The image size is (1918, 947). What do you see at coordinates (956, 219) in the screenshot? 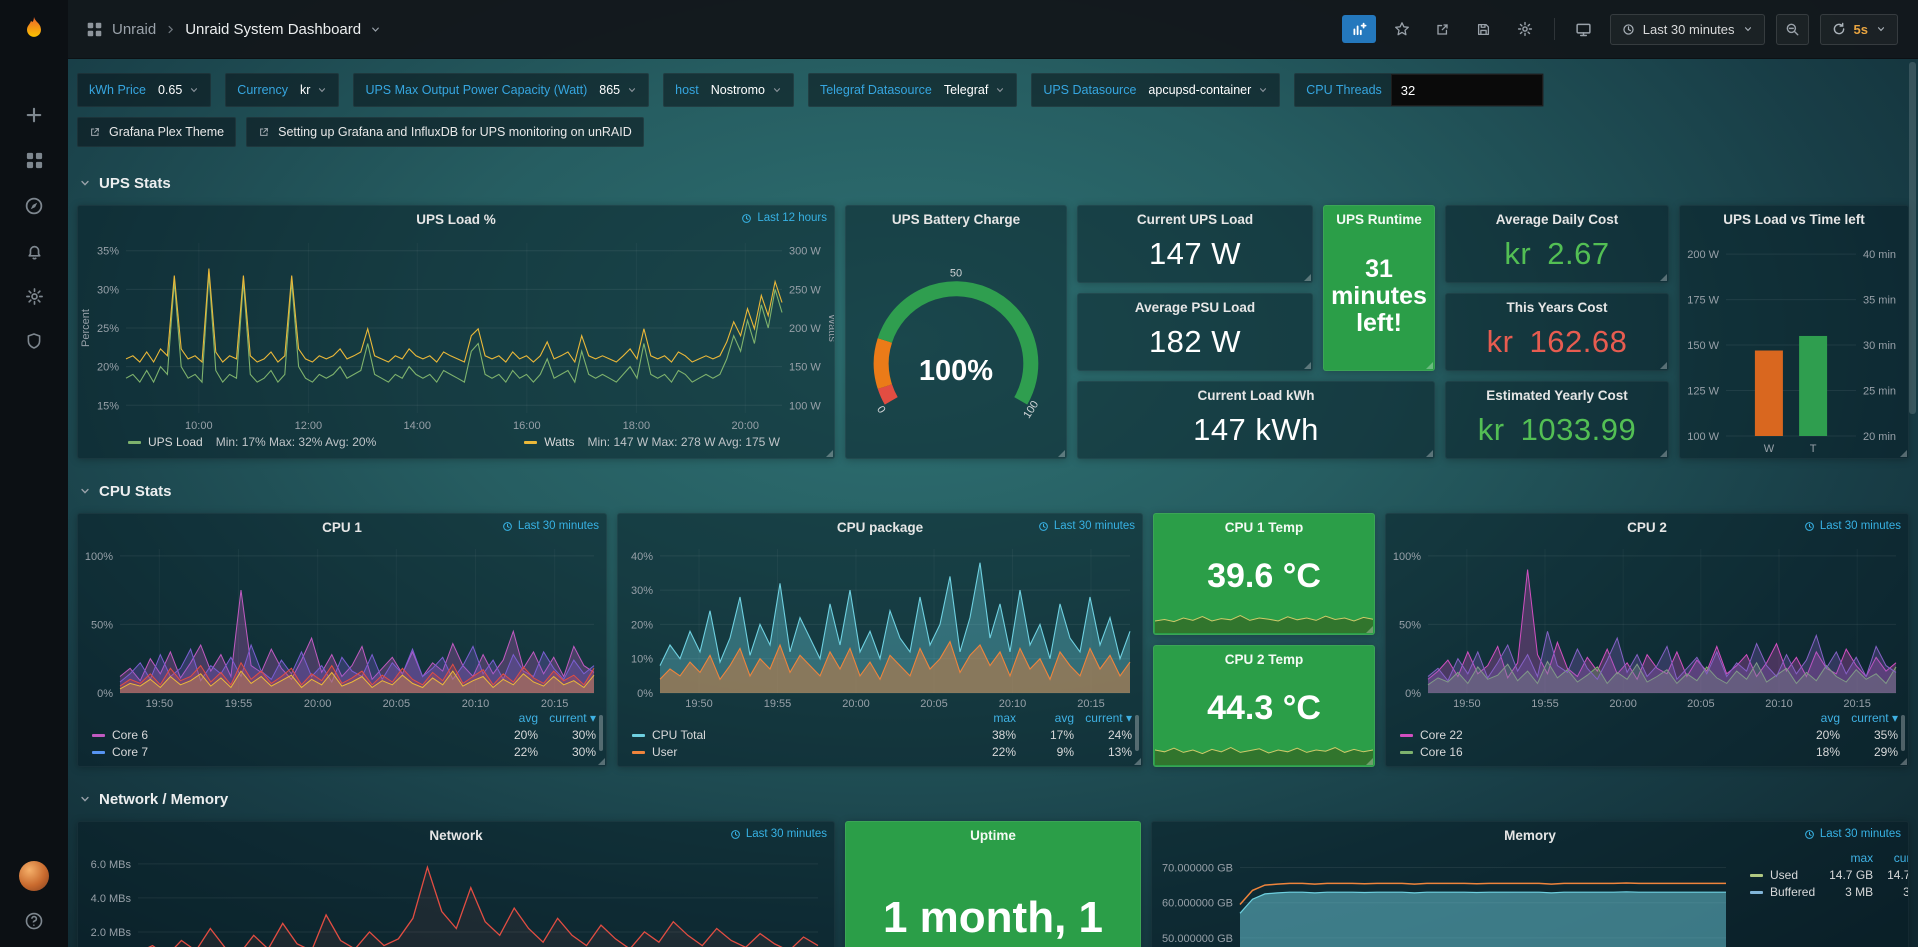
I see `panel-title: UPS Battery Charge` at bounding box center [956, 219].